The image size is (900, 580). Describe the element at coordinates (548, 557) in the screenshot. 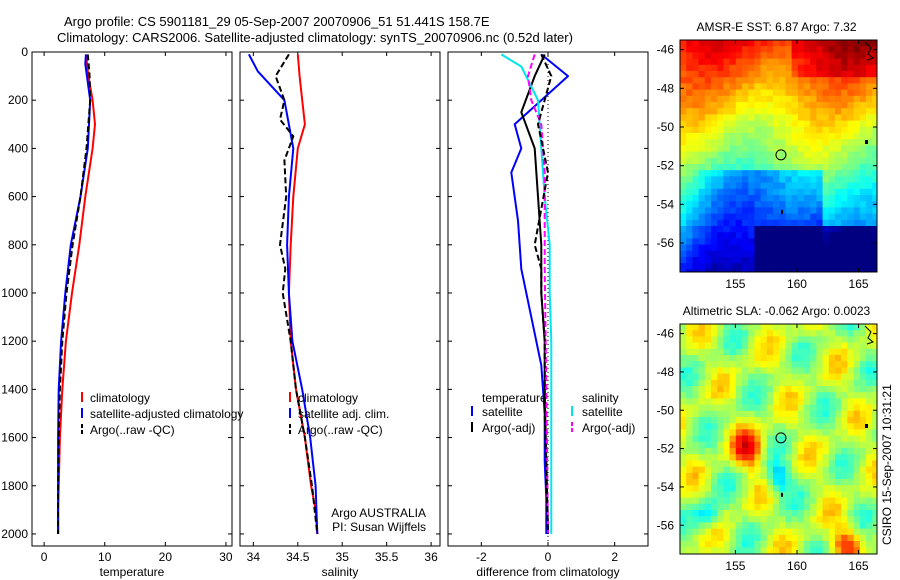

I see `difference-xtick-label: 0` at that location.